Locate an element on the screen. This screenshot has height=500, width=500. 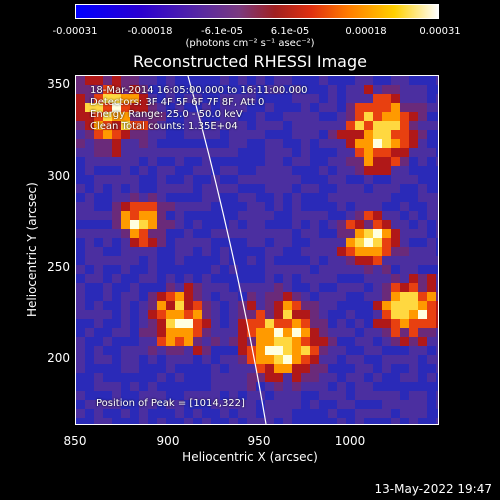
plot-title: Reconstructed RHESSI Image is located at coordinates (250, 61).